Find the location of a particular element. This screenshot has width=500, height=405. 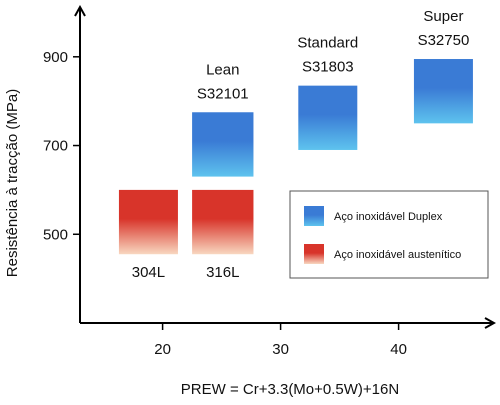

range-bar-label: 316L is located at coordinates (222, 272).